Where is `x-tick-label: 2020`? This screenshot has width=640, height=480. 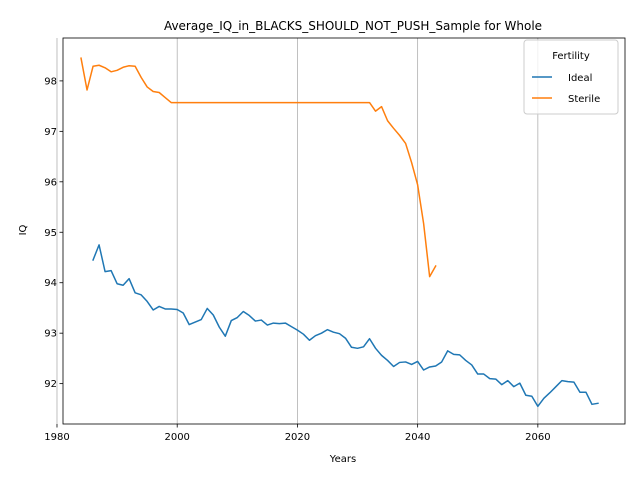 x-tick-label: 2020 is located at coordinates (297, 437).